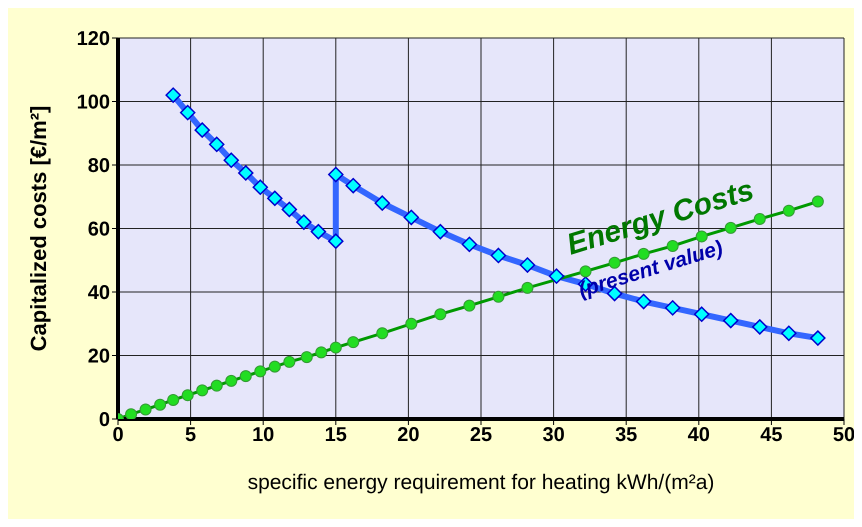  What do you see at coordinates (553, 435) in the screenshot?
I see `x-tick-label: 30` at bounding box center [553, 435].